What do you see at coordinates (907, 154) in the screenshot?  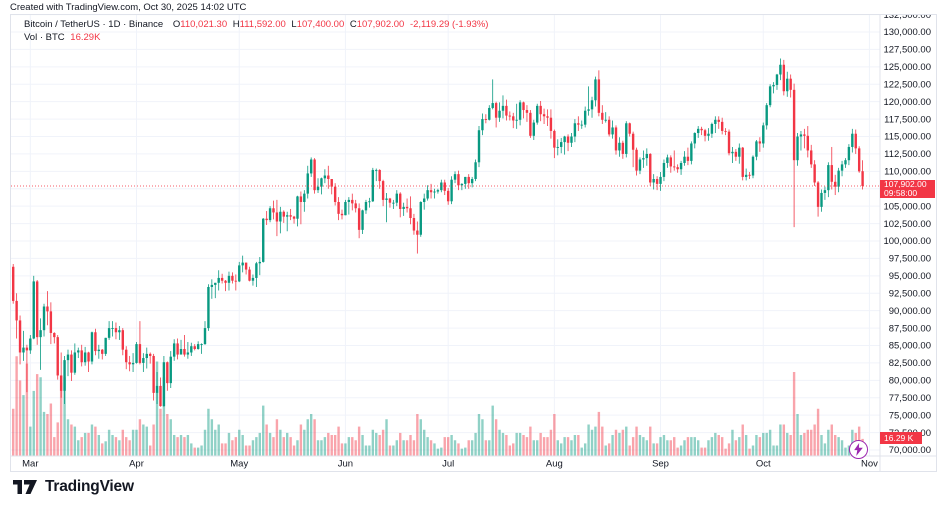 I see `svg-text: 112,500.00` at bounding box center [907, 154].